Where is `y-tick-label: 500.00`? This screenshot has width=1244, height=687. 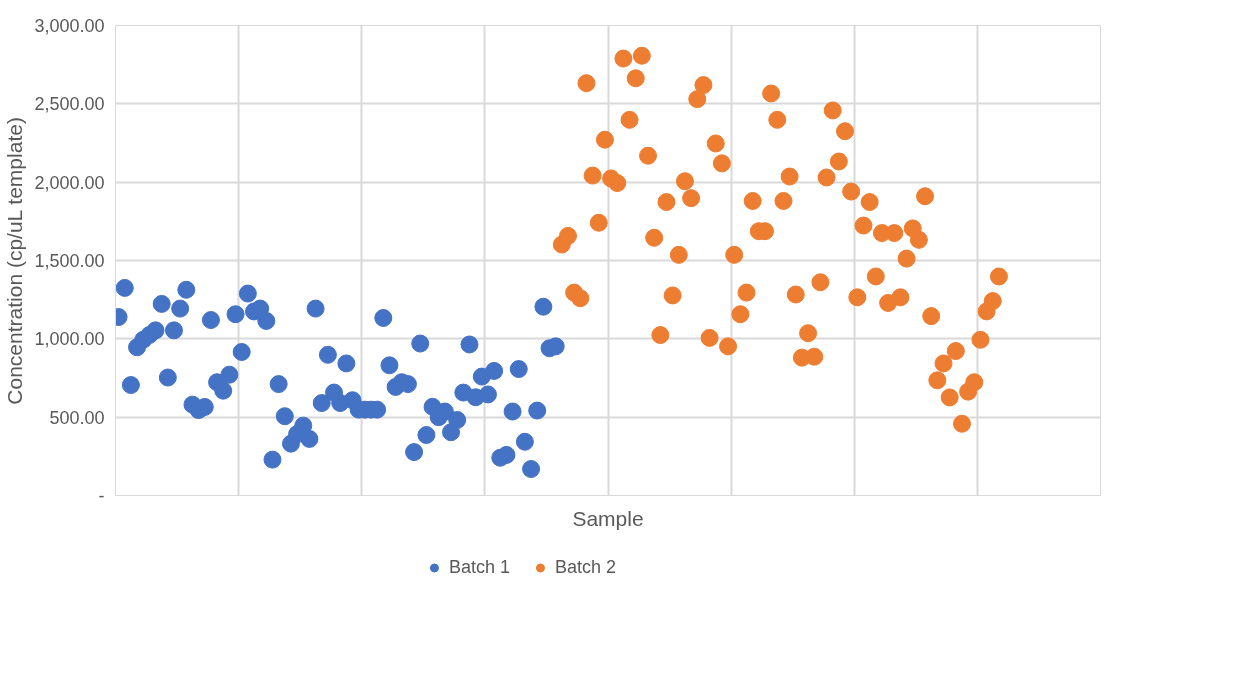 y-tick-label: 500.00 is located at coordinates (77, 417).